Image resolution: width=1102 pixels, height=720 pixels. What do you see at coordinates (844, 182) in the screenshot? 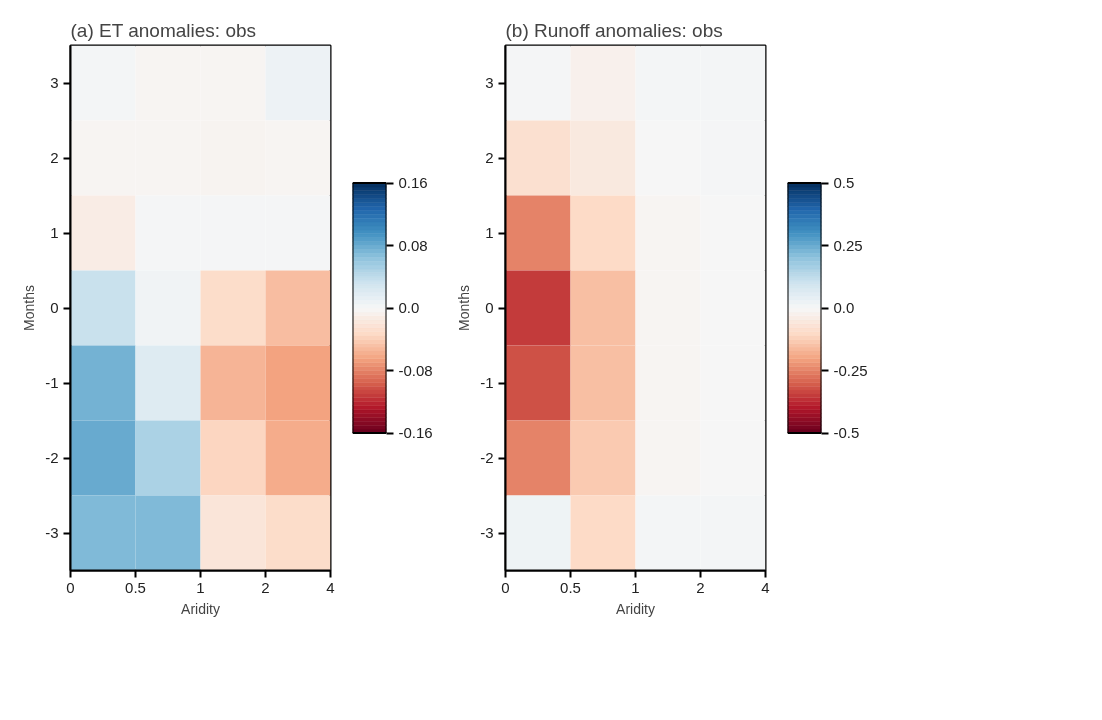
I see `color-bar-label: 0.5` at bounding box center [844, 182].